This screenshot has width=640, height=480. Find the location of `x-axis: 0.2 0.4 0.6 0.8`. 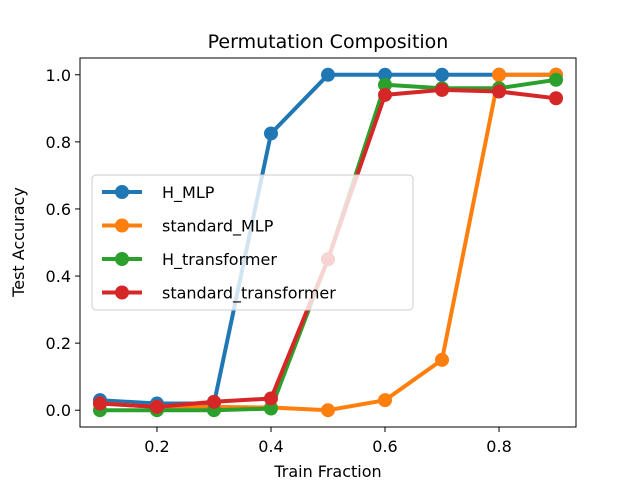

x-axis: 0.2 0.4 0.6 0.8 is located at coordinates (328, 441).